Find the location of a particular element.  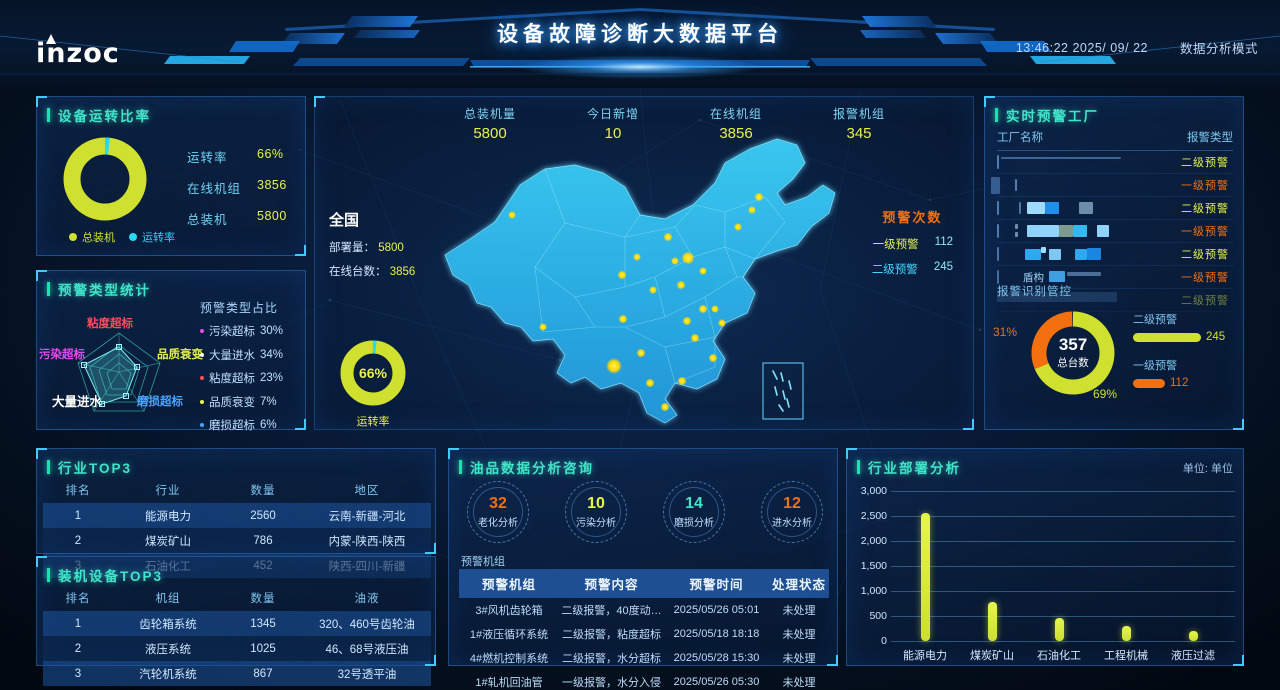

oil-circle-pollution: 10 污染分析 is located at coordinates (596, 512).